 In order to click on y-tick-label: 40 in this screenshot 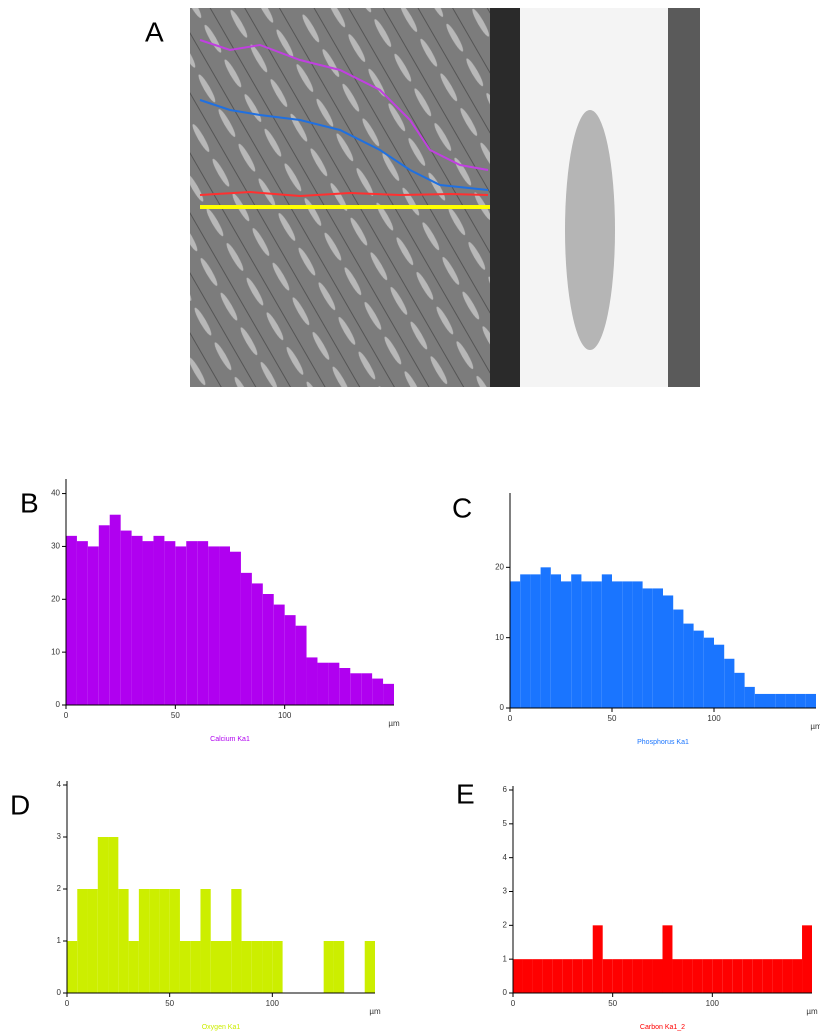, I will do `click(55, 493)`.